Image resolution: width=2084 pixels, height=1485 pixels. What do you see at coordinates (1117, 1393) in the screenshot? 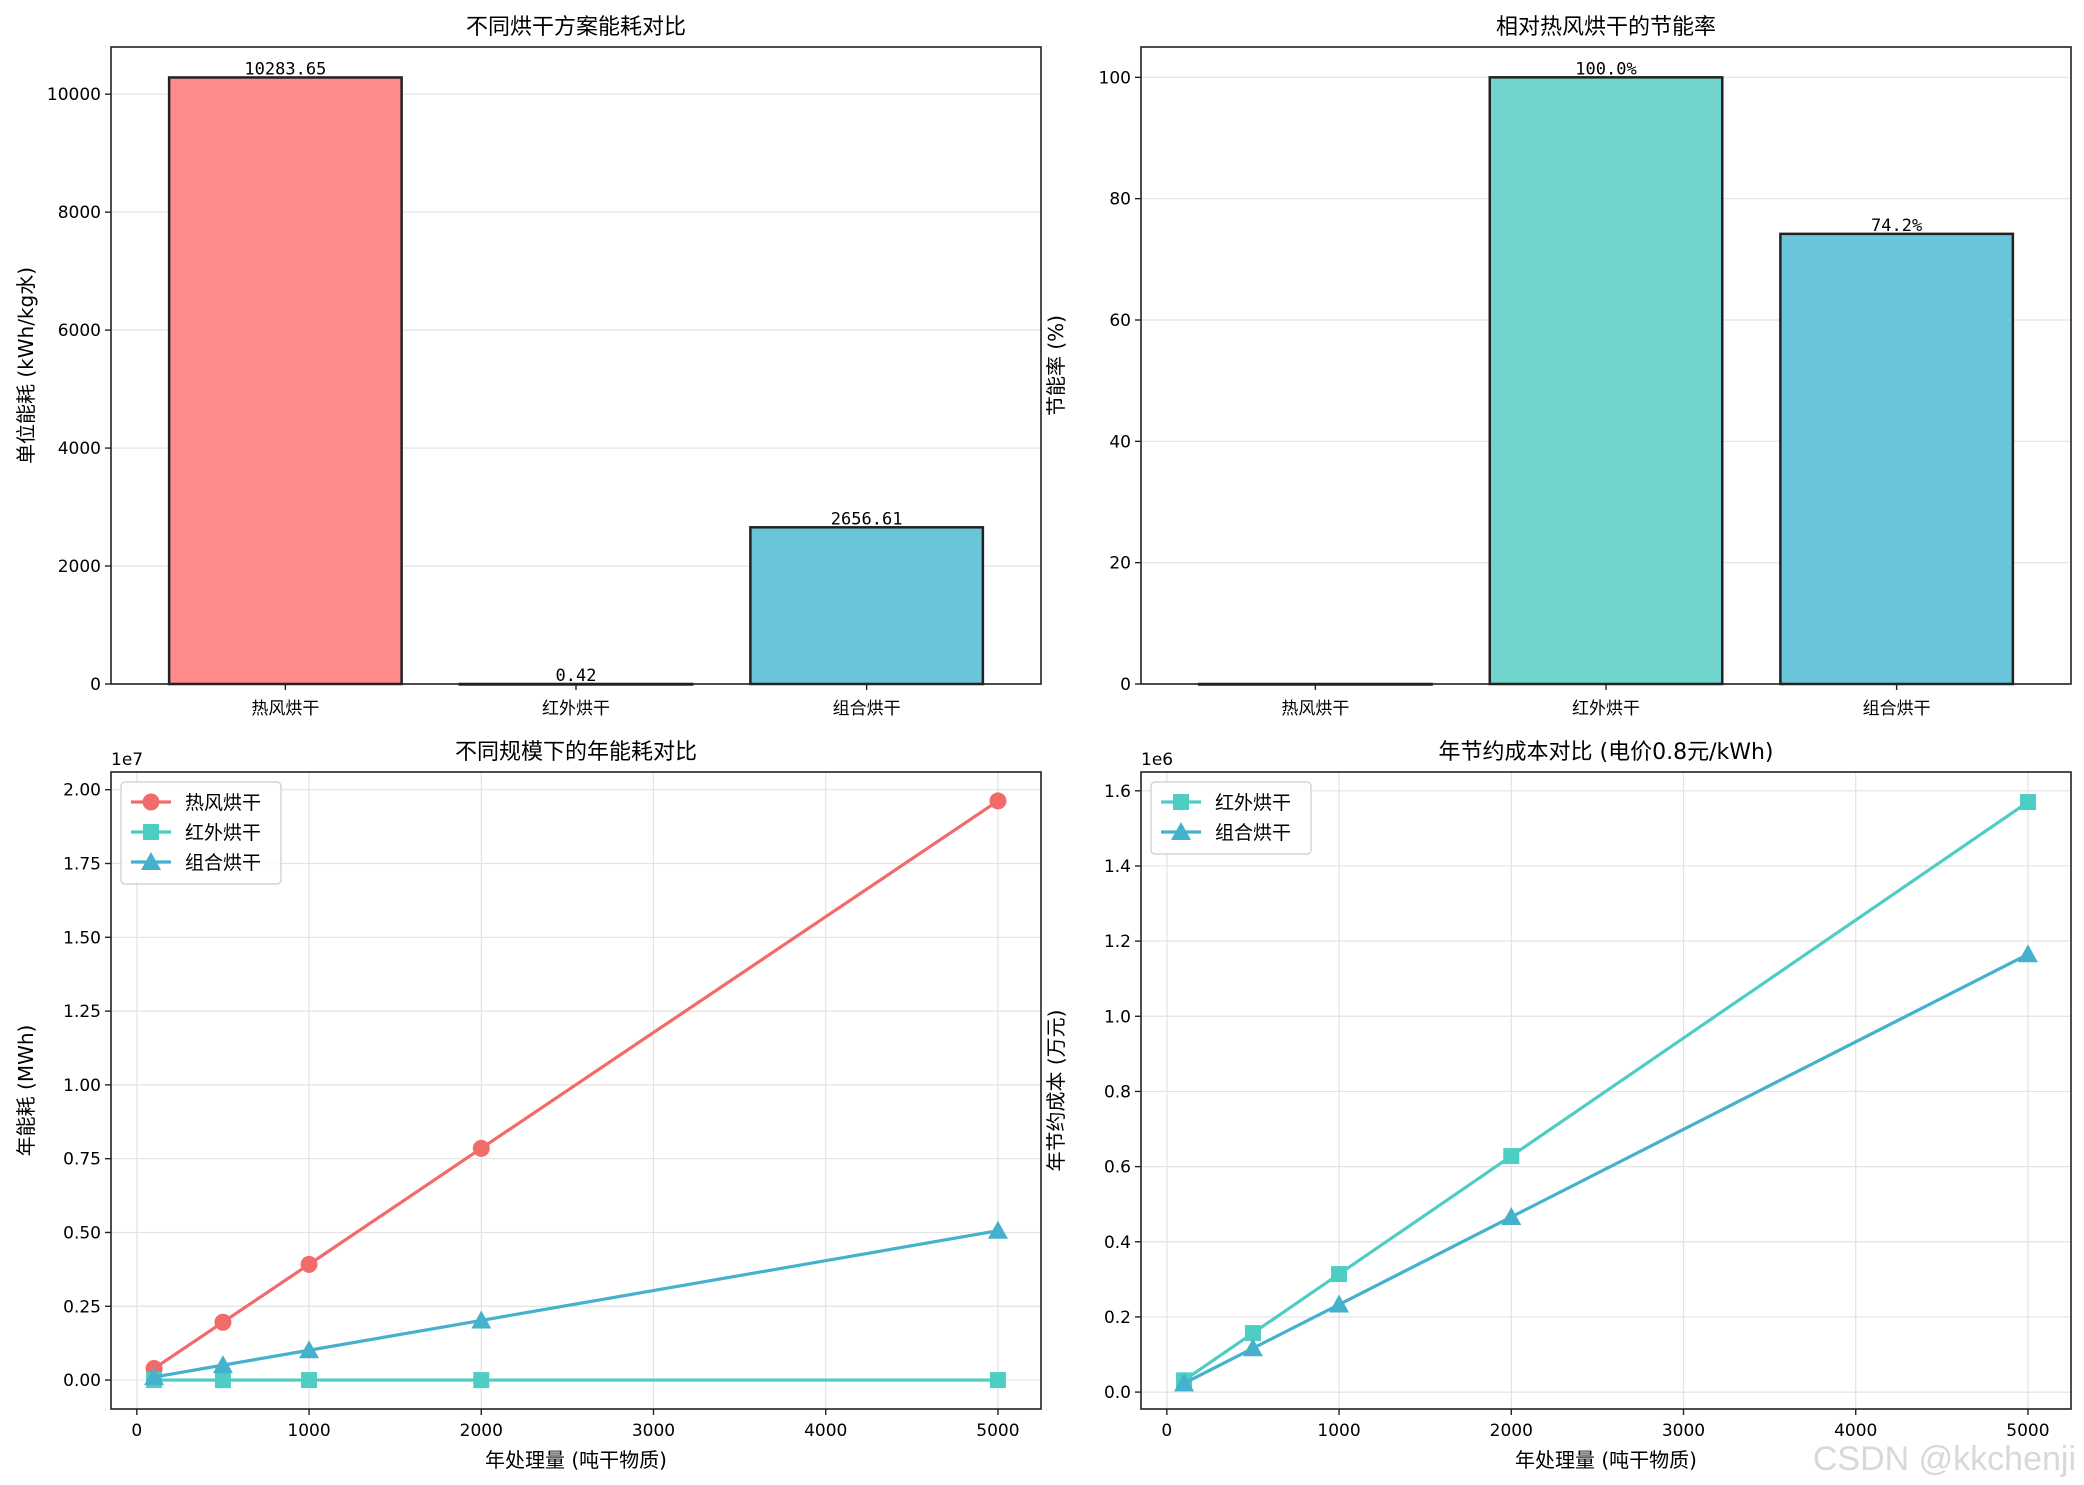
I see `y-tick-label: 0.0` at bounding box center [1117, 1393].